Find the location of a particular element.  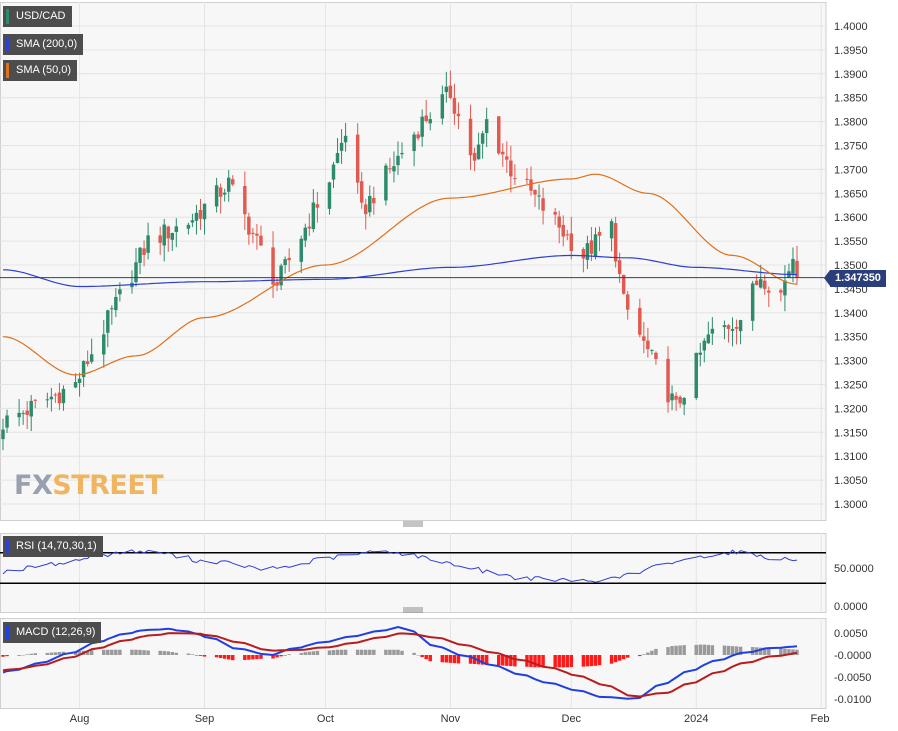

y-tick-label: 1.3150 is located at coordinates (851, 433).